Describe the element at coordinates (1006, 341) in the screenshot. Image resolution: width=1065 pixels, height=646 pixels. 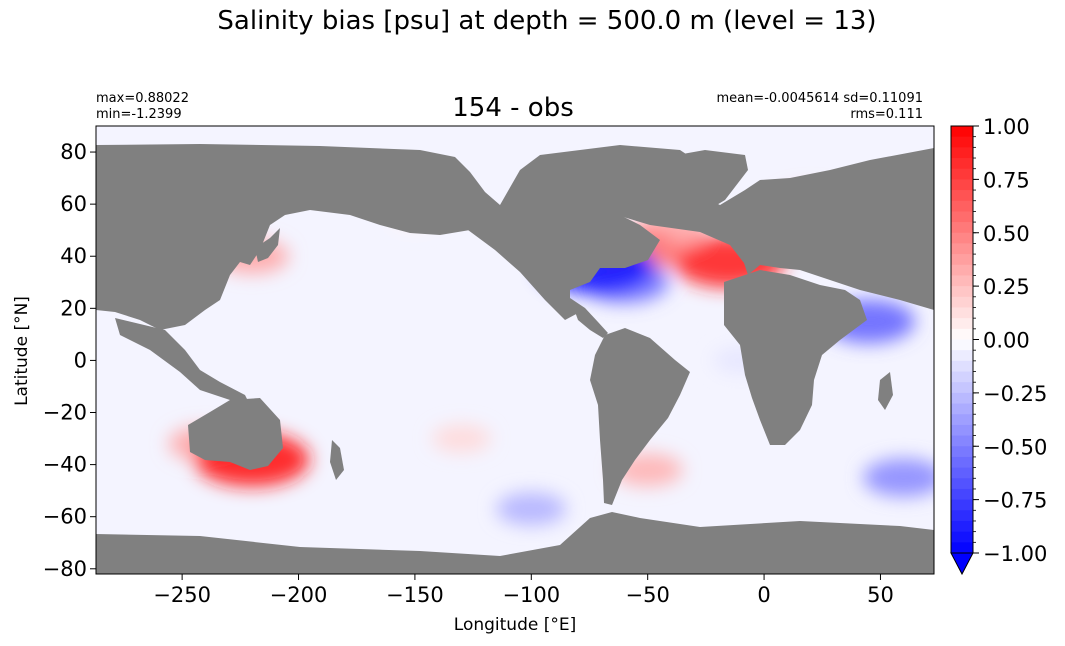
I see `colorbar-tick-label: 0.00` at that location.